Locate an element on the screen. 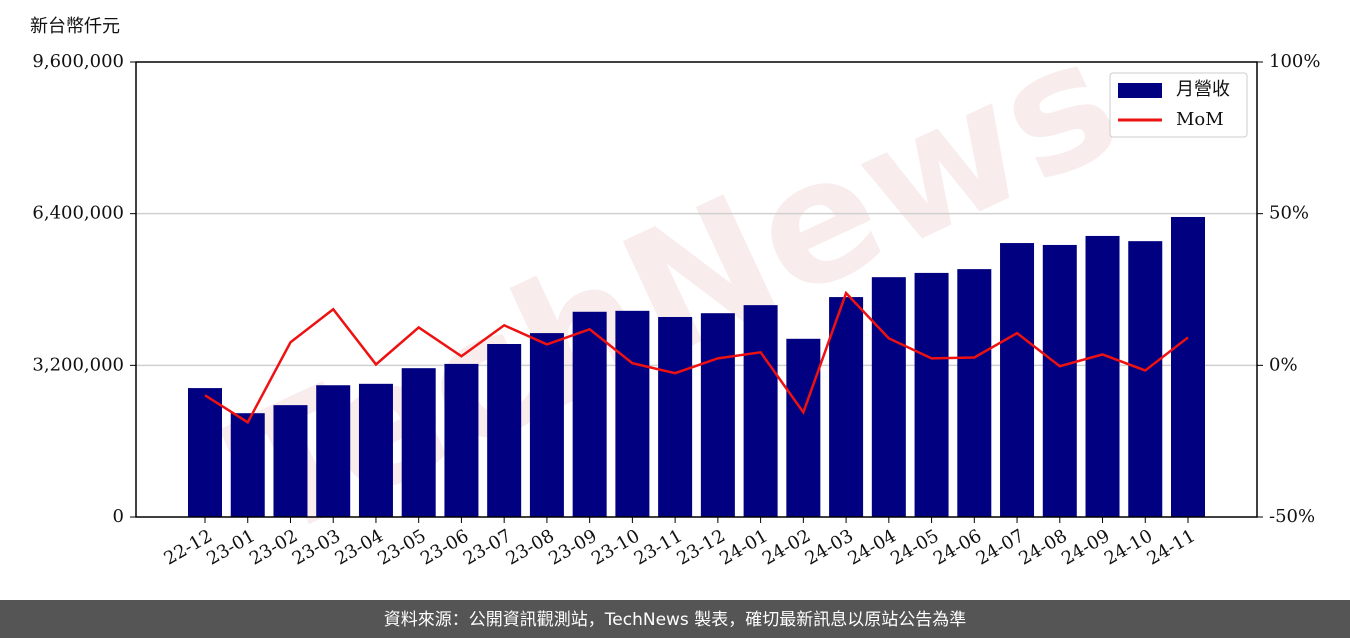 The image size is (1350, 638). footer: 資料來源：公開資訊觀測站，TechNews 製表，確切最新訊息以原站公告為準 is located at coordinates (675, 620).